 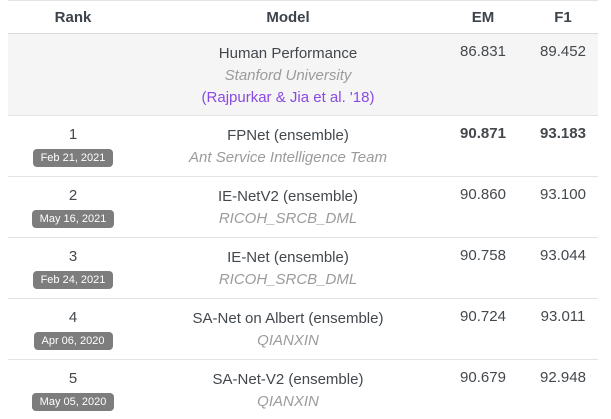 I want to click on model-name: IE-Net (ensemble), so click(x=288, y=257).